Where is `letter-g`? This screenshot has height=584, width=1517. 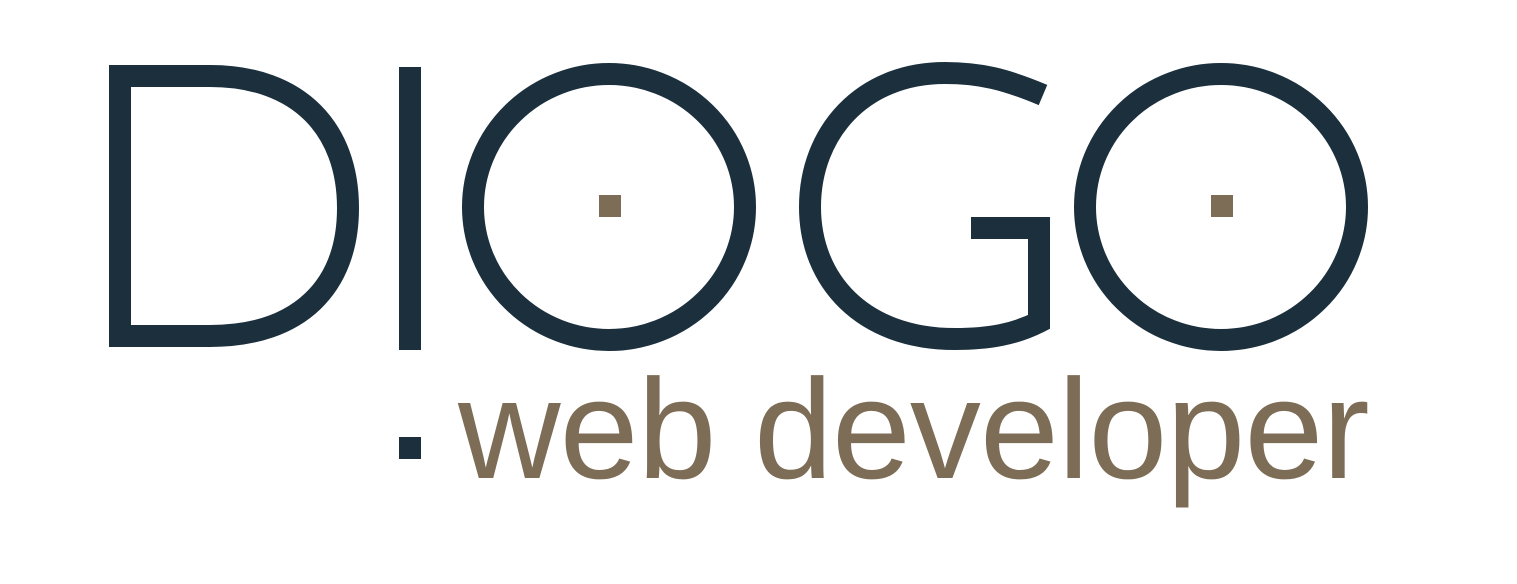 letter-g is located at coordinates (924, 206).